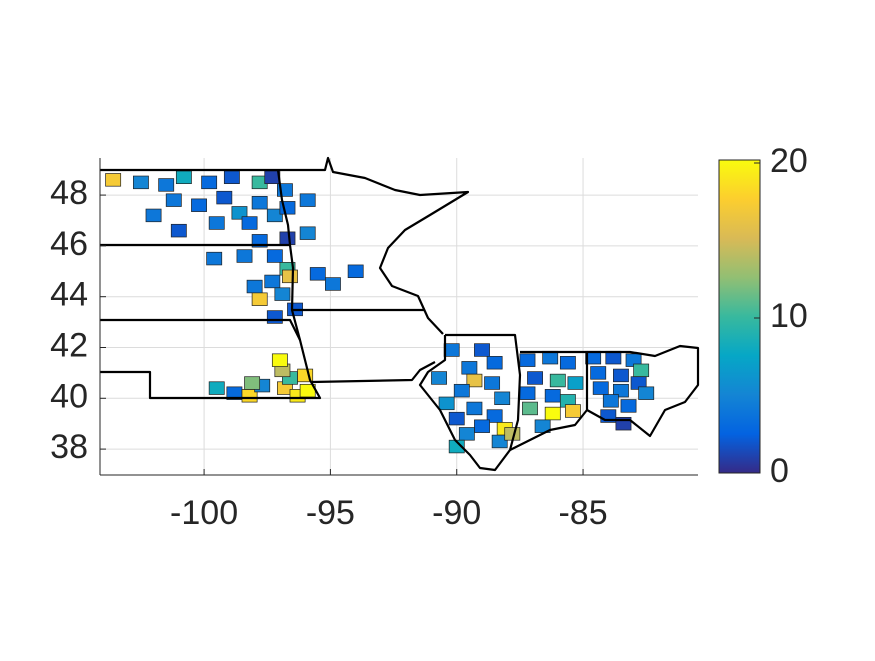  Describe the element at coordinates (779, 471) in the screenshot. I see `colorbar-tick-label: 0` at that location.